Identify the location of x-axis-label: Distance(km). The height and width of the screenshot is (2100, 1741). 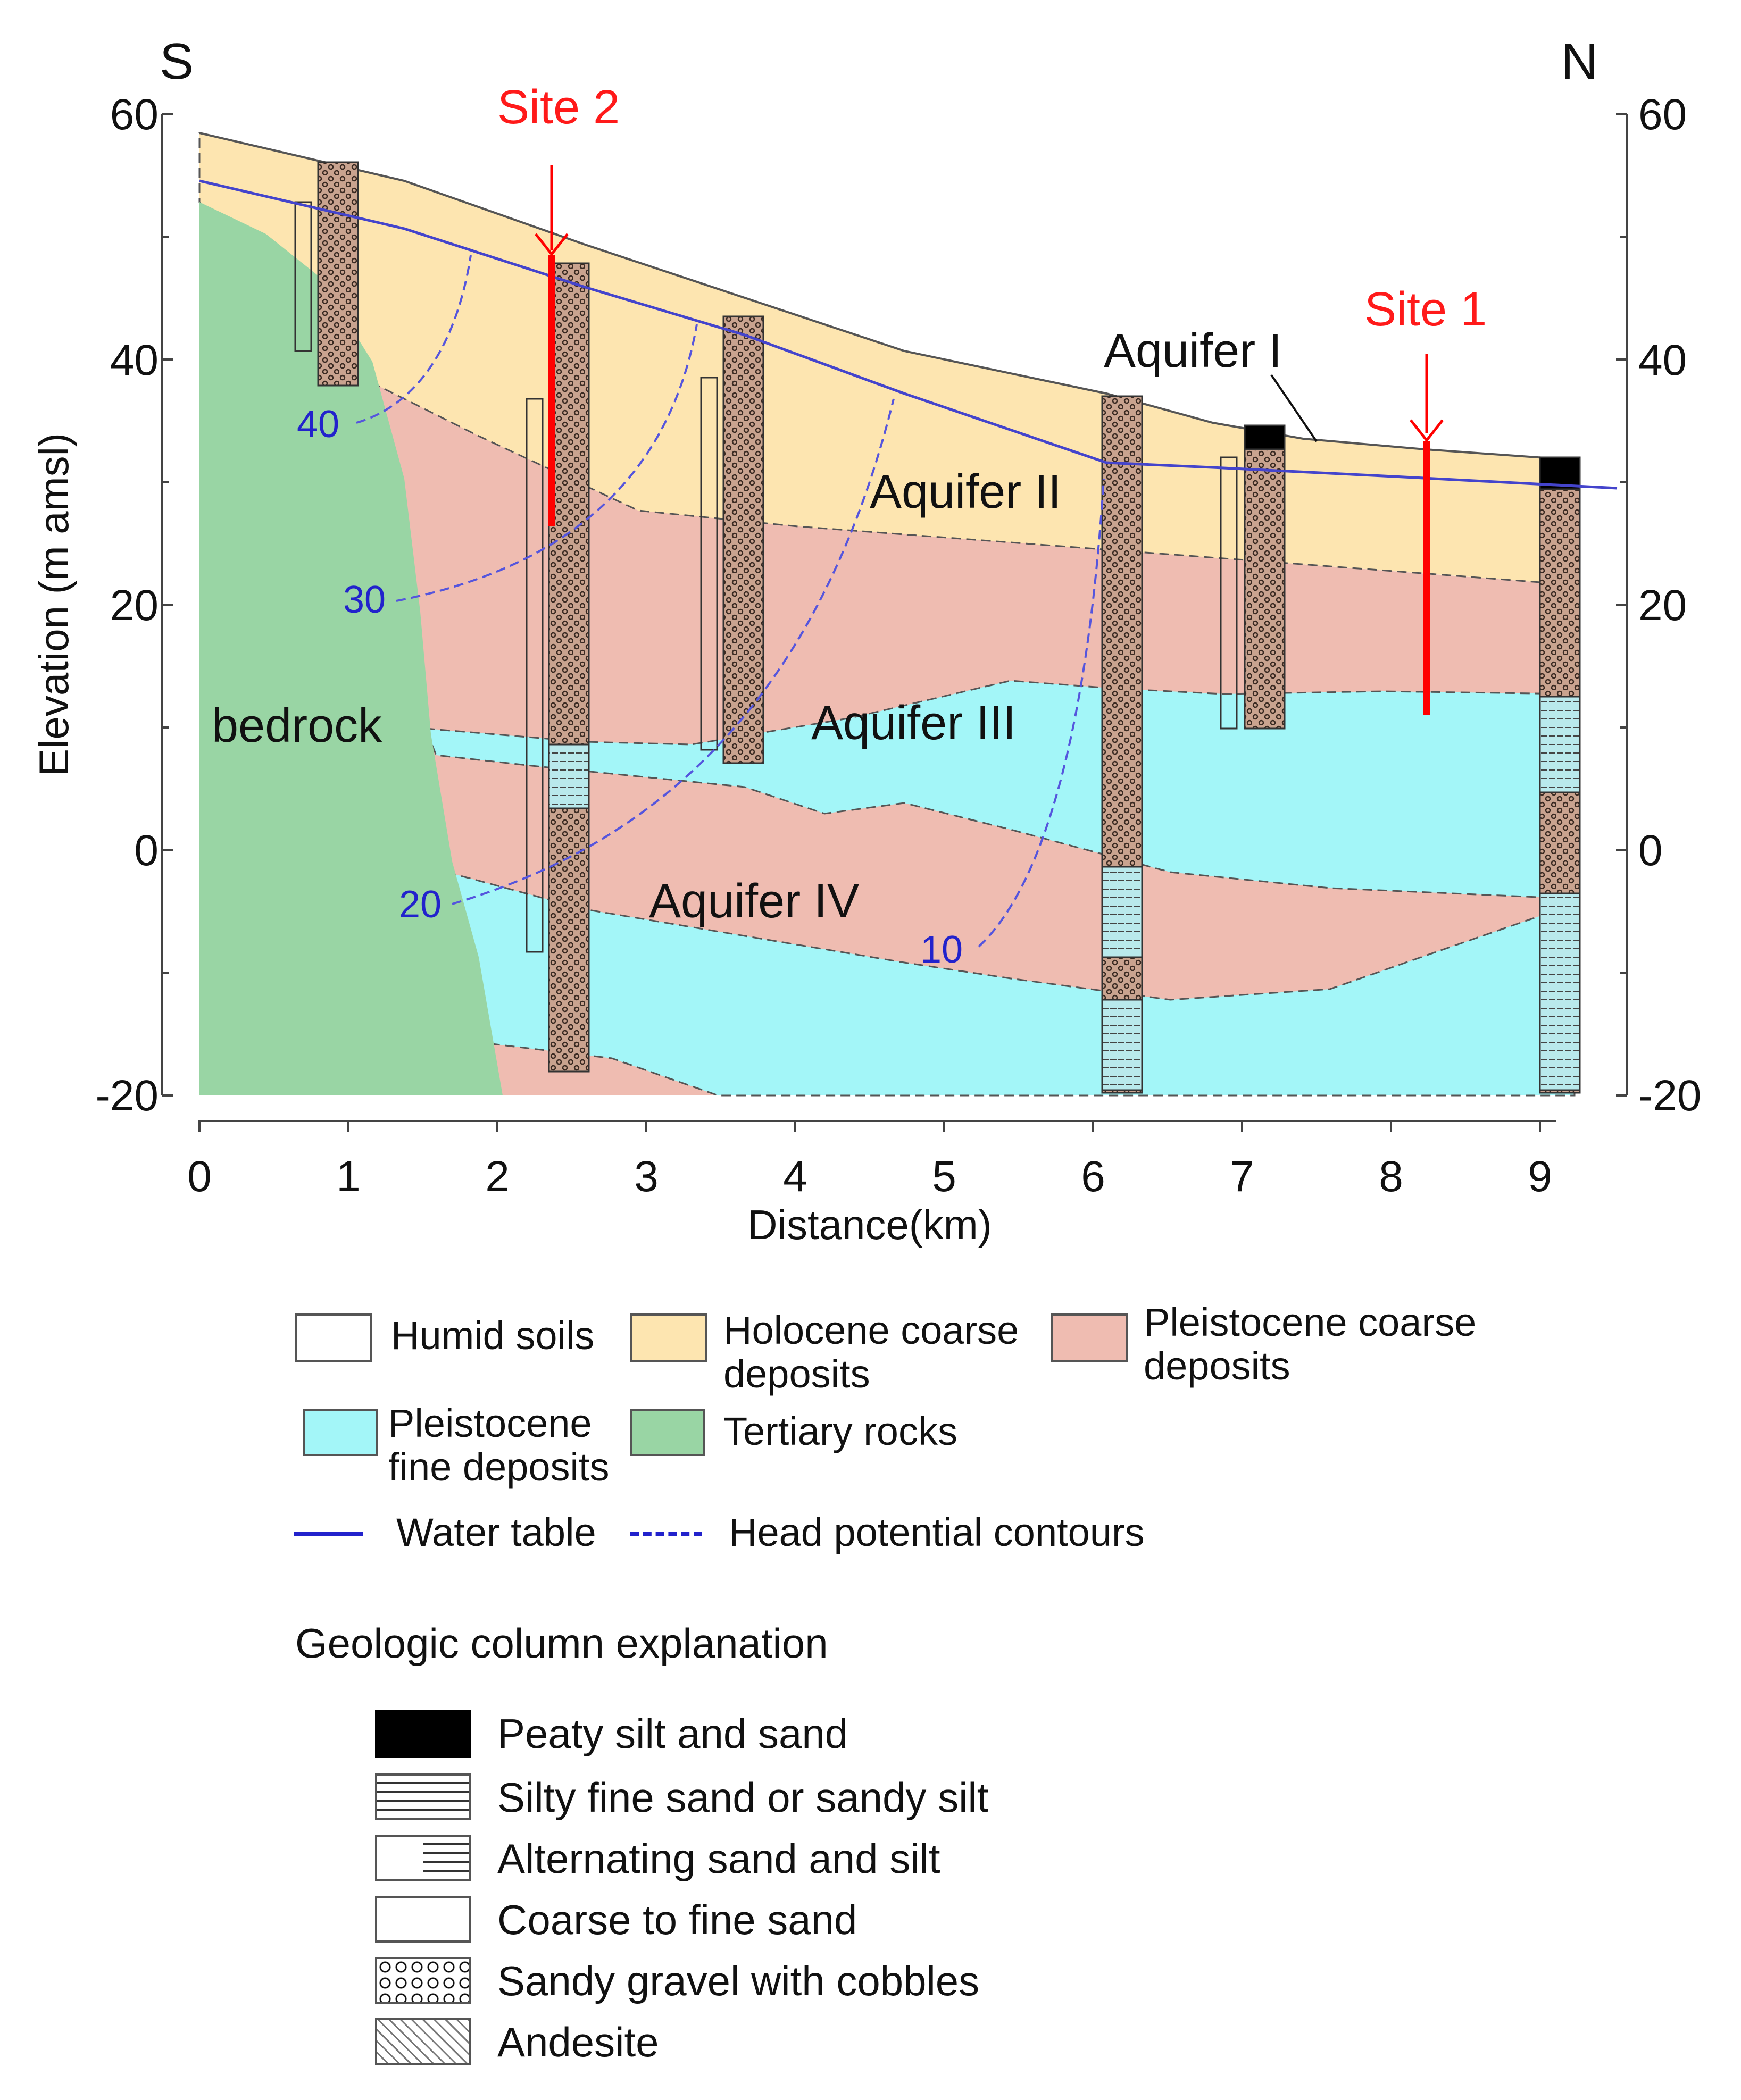
(870, 1224).